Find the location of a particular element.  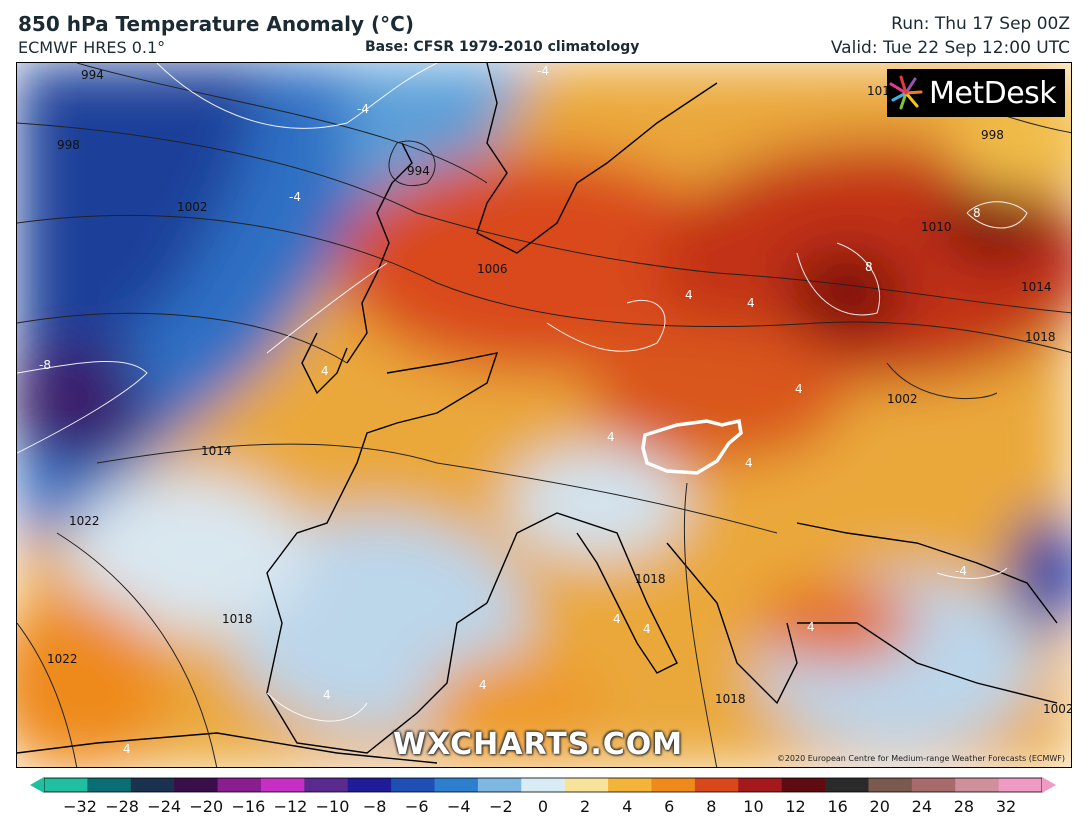

colorbar-tick-label: −28 is located at coordinates (122, 806).